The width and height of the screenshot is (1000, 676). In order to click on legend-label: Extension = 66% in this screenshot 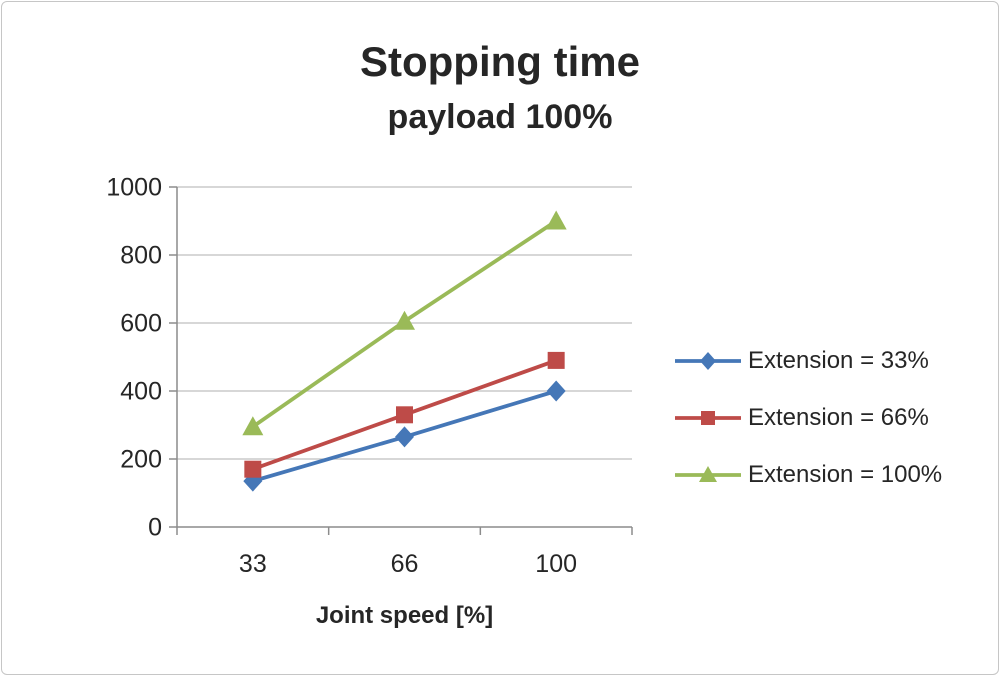, I will do `click(838, 417)`.